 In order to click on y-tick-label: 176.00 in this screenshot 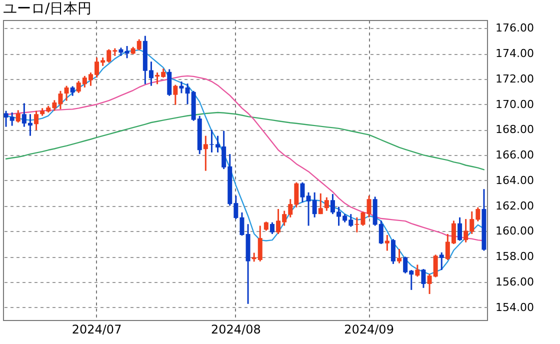, I will do `click(515, 28)`.